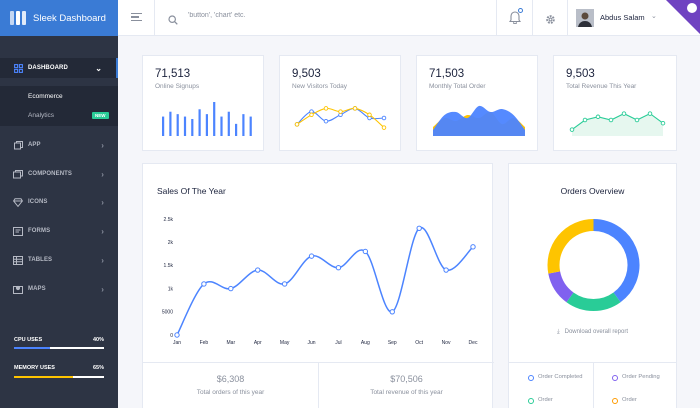 This screenshot has width=700, height=408. What do you see at coordinates (59, 348) in the screenshot?
I see `cpu-usage-bar` at bounding box center [59, 348].